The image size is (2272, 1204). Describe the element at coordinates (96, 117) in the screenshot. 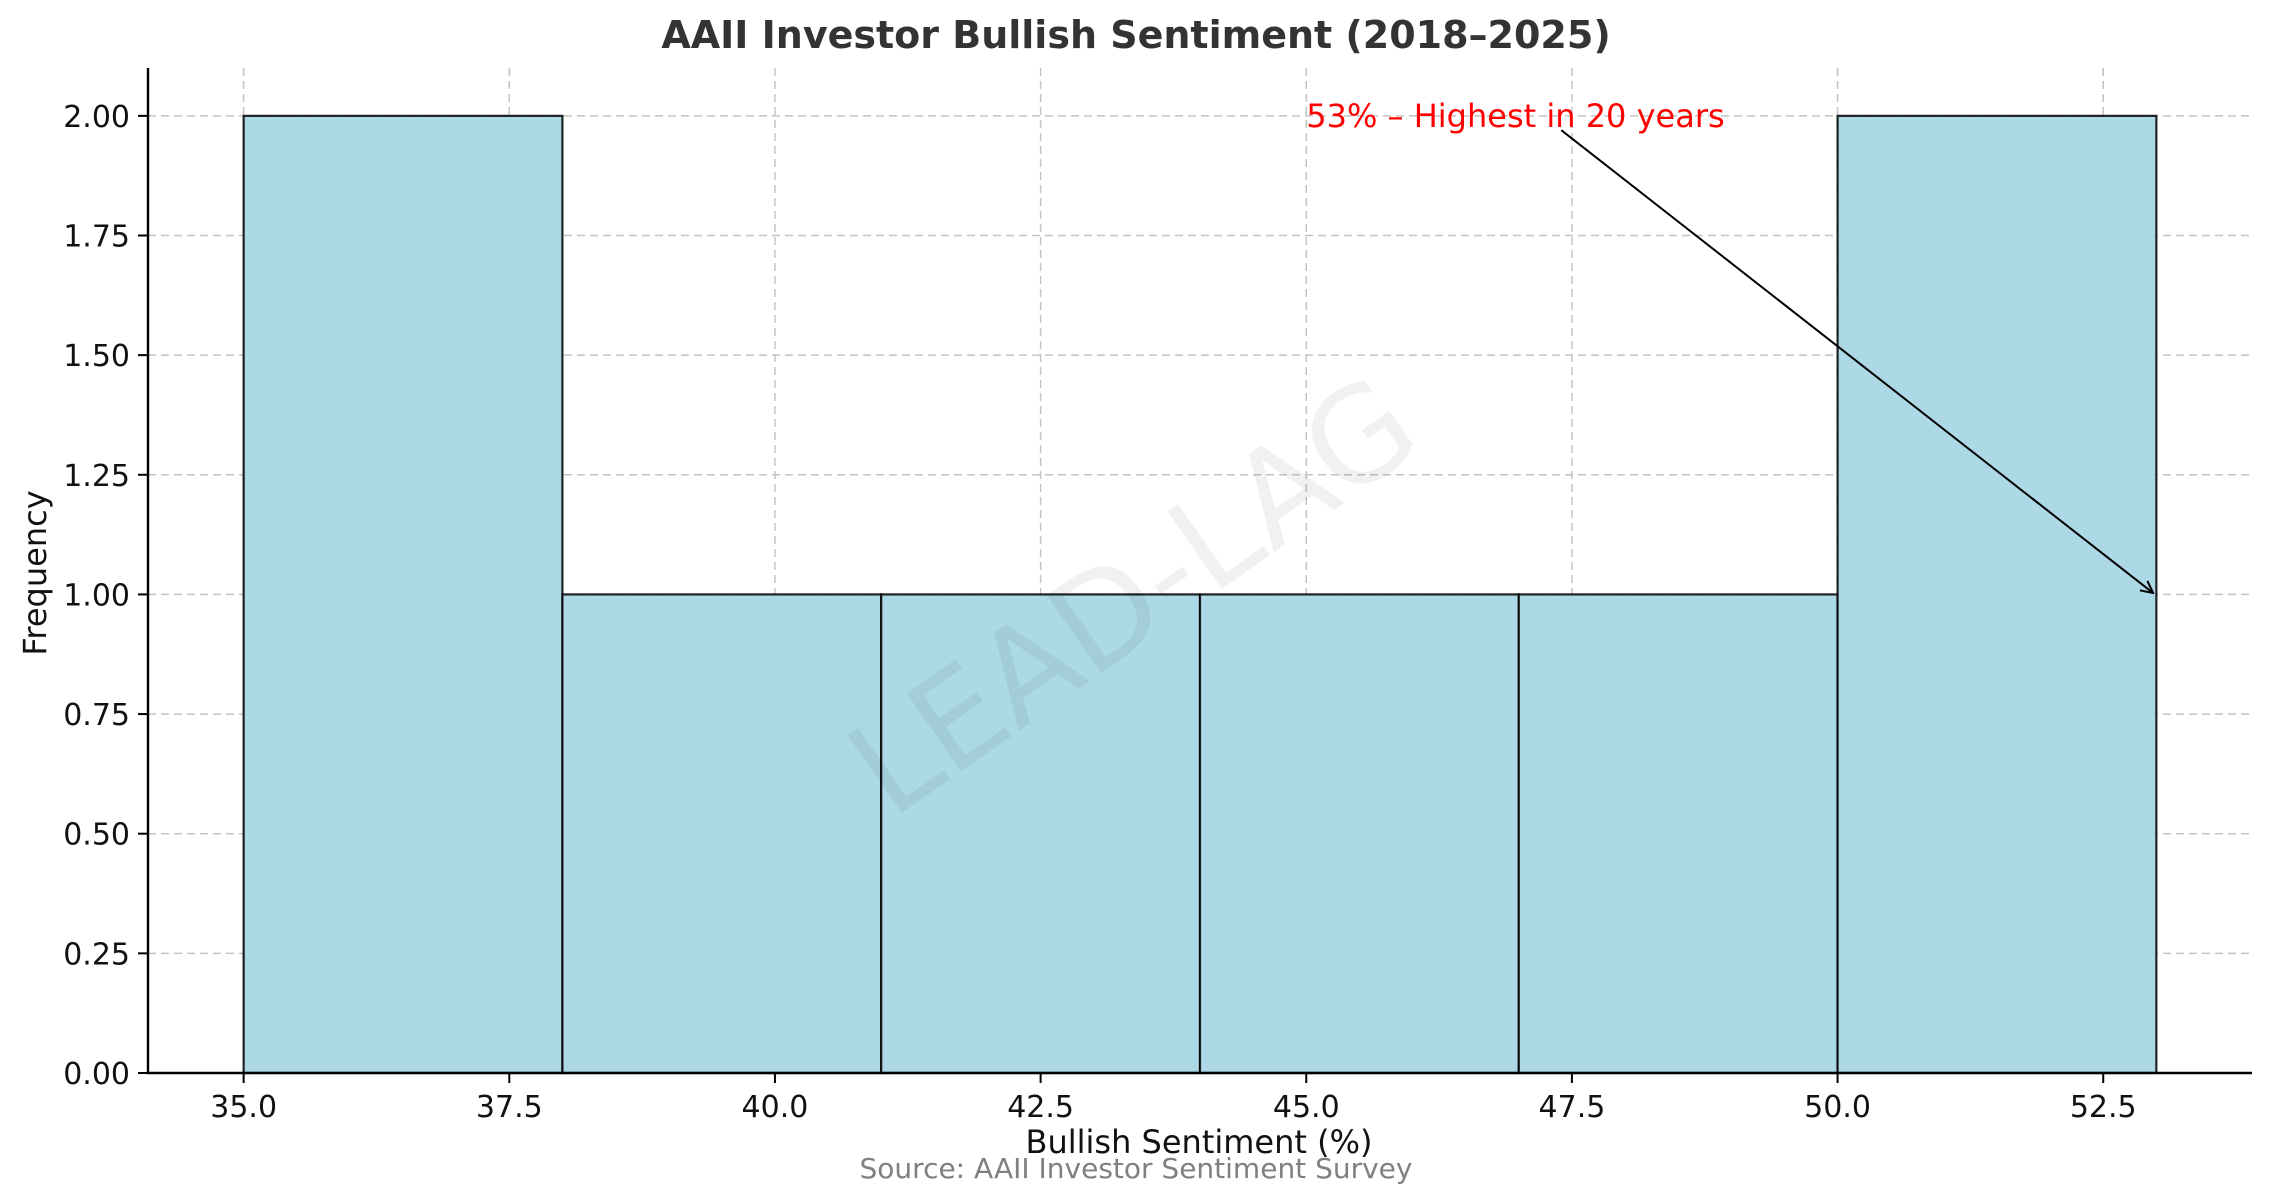

I see `y-tick-label: 2.00` at that location.